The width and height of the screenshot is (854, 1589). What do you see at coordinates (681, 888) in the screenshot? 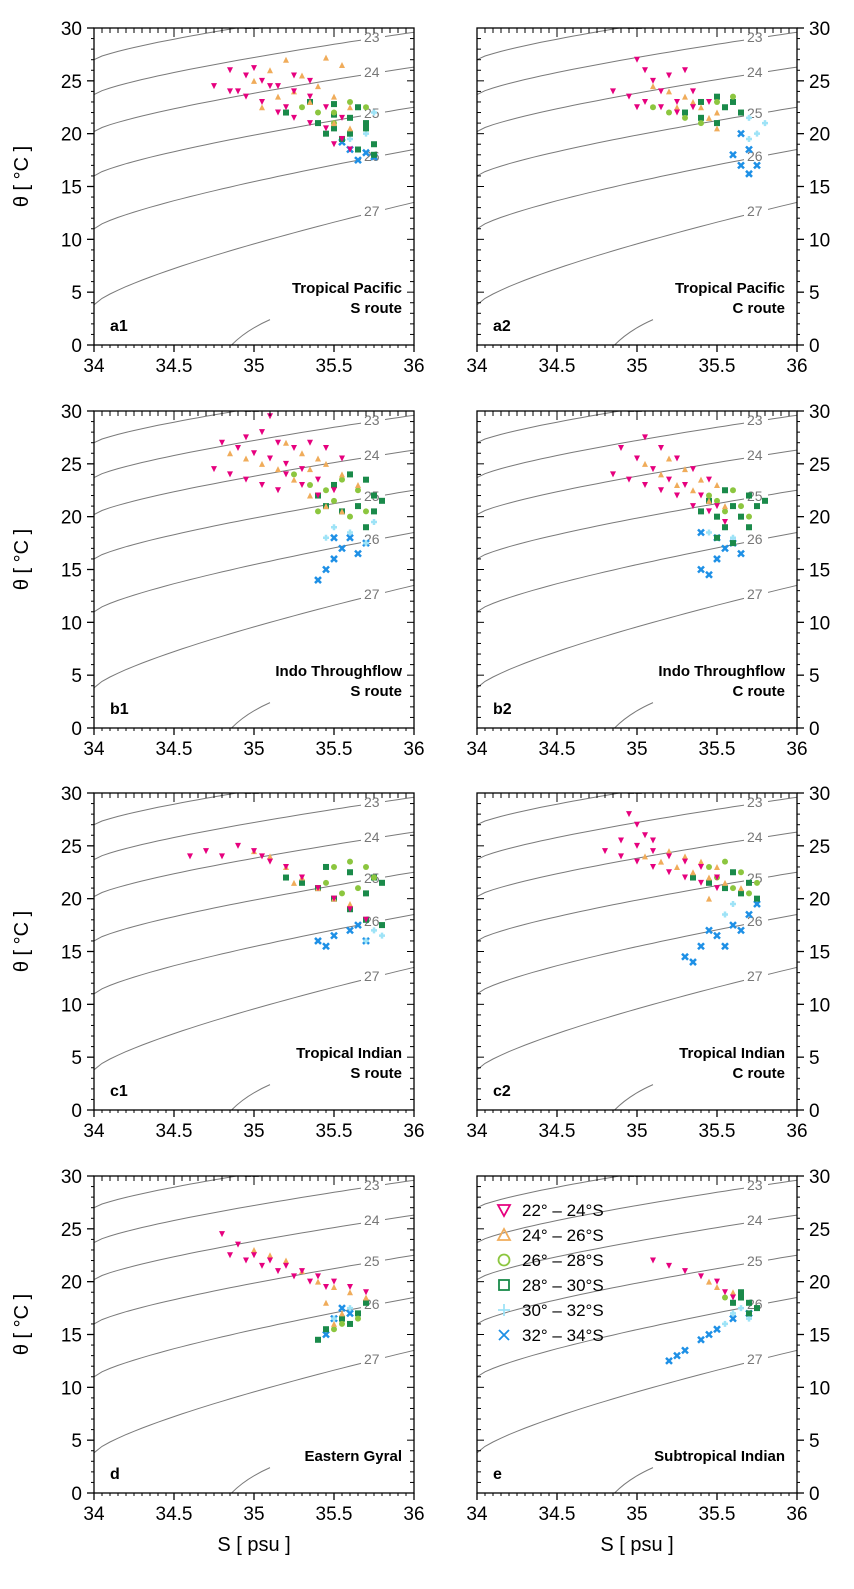
I see `data-points` at bounding box center [681, 888].